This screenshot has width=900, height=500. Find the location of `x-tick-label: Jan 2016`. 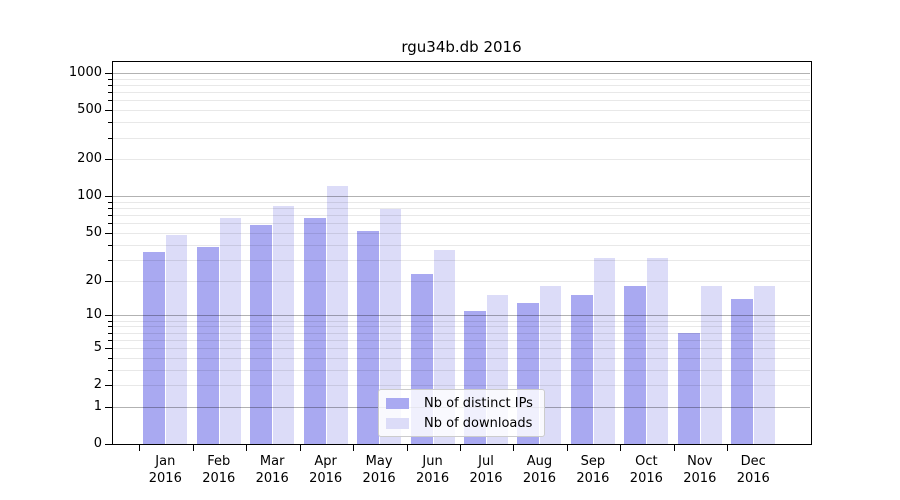

x-tick-label: Jan 2016 is located at coordinates (165, 470).